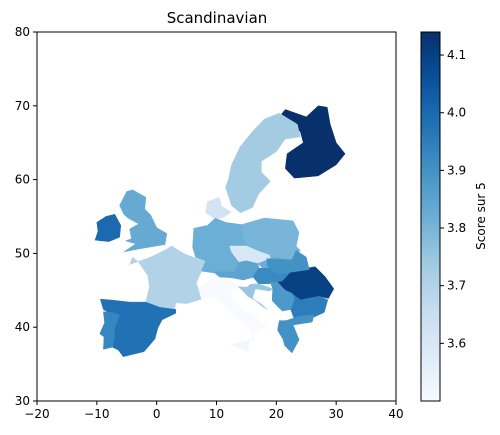 Image resolution: width=500 pixels, height=435 pixels. Describe the element at coordinates (22, 401) in the screenshot. I see `y-tick-label: 30` at that location.